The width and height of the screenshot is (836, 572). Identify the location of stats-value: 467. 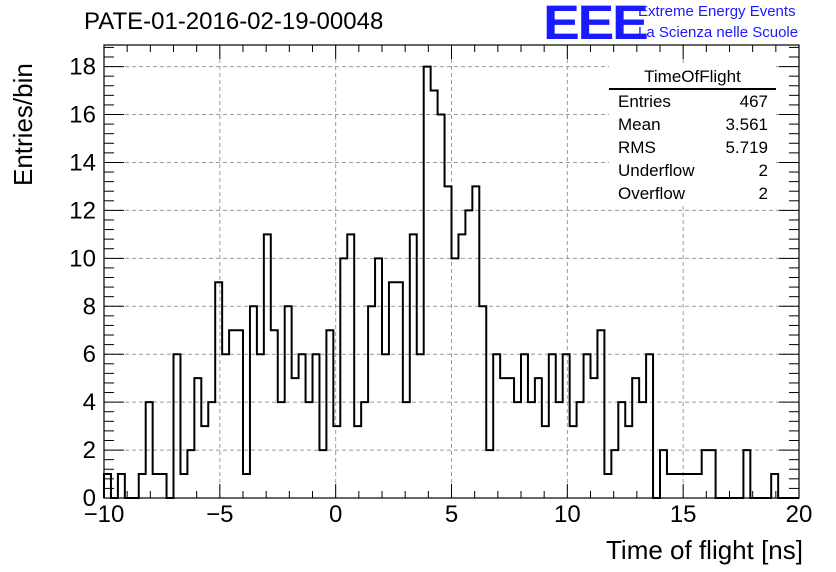
(753, 101).